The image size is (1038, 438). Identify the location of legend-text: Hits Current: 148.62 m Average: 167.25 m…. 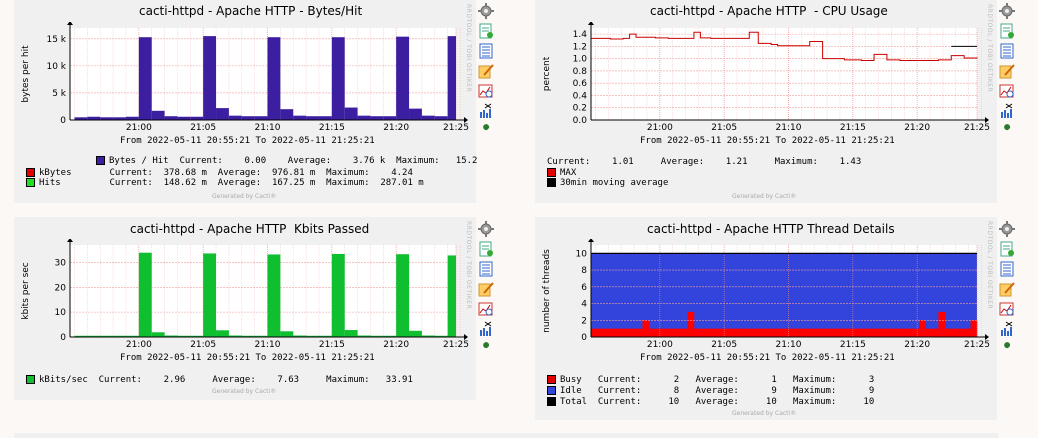
(231, 183).